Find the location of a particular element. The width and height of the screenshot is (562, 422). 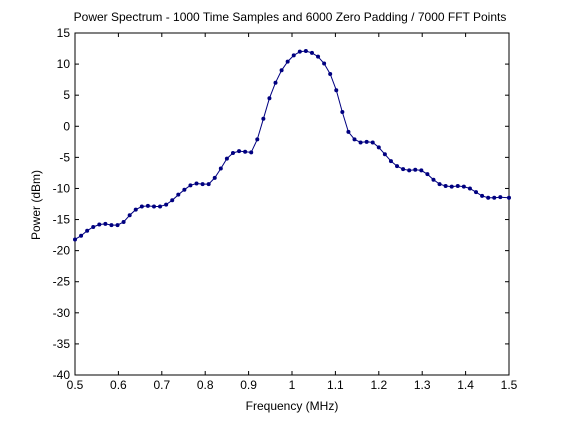

y-tick-label: 15 is located at coordinates (64, 33).